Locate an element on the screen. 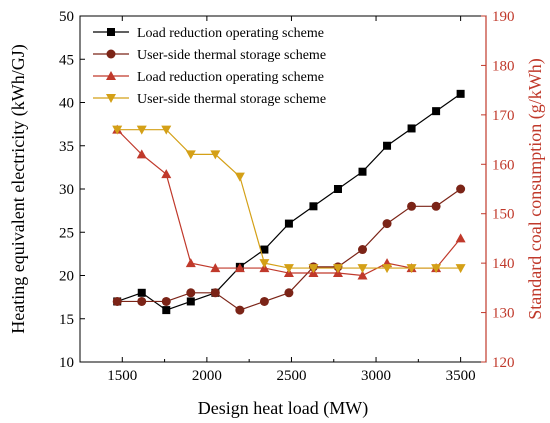 The height and width of the screenshot is (423, 550). y-left-tick-label: 15 is located at coordinates (66, 320).